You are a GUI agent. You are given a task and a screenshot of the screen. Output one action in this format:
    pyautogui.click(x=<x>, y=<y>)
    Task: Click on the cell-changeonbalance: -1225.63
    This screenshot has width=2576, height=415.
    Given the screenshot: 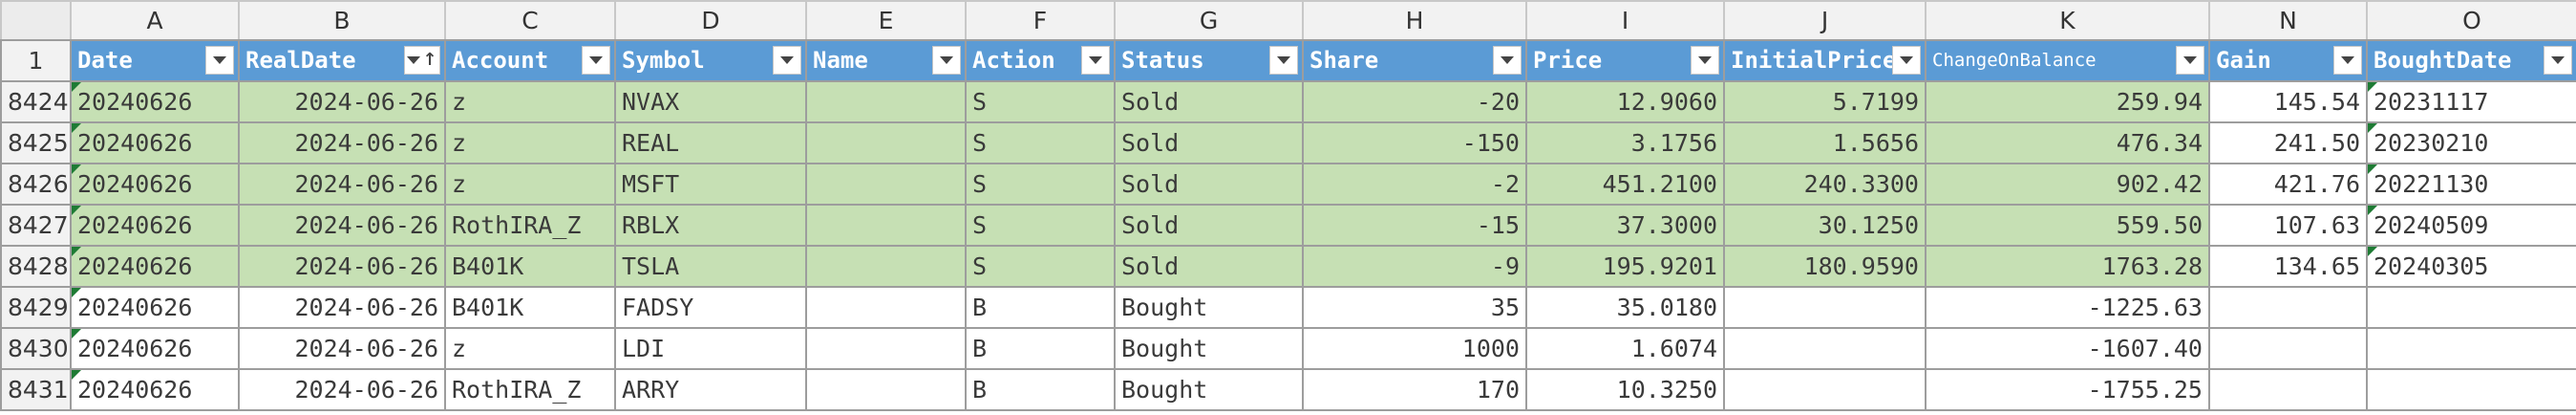 What is the action you would take?
    pyautogui.click(x=2067, y=308)
    